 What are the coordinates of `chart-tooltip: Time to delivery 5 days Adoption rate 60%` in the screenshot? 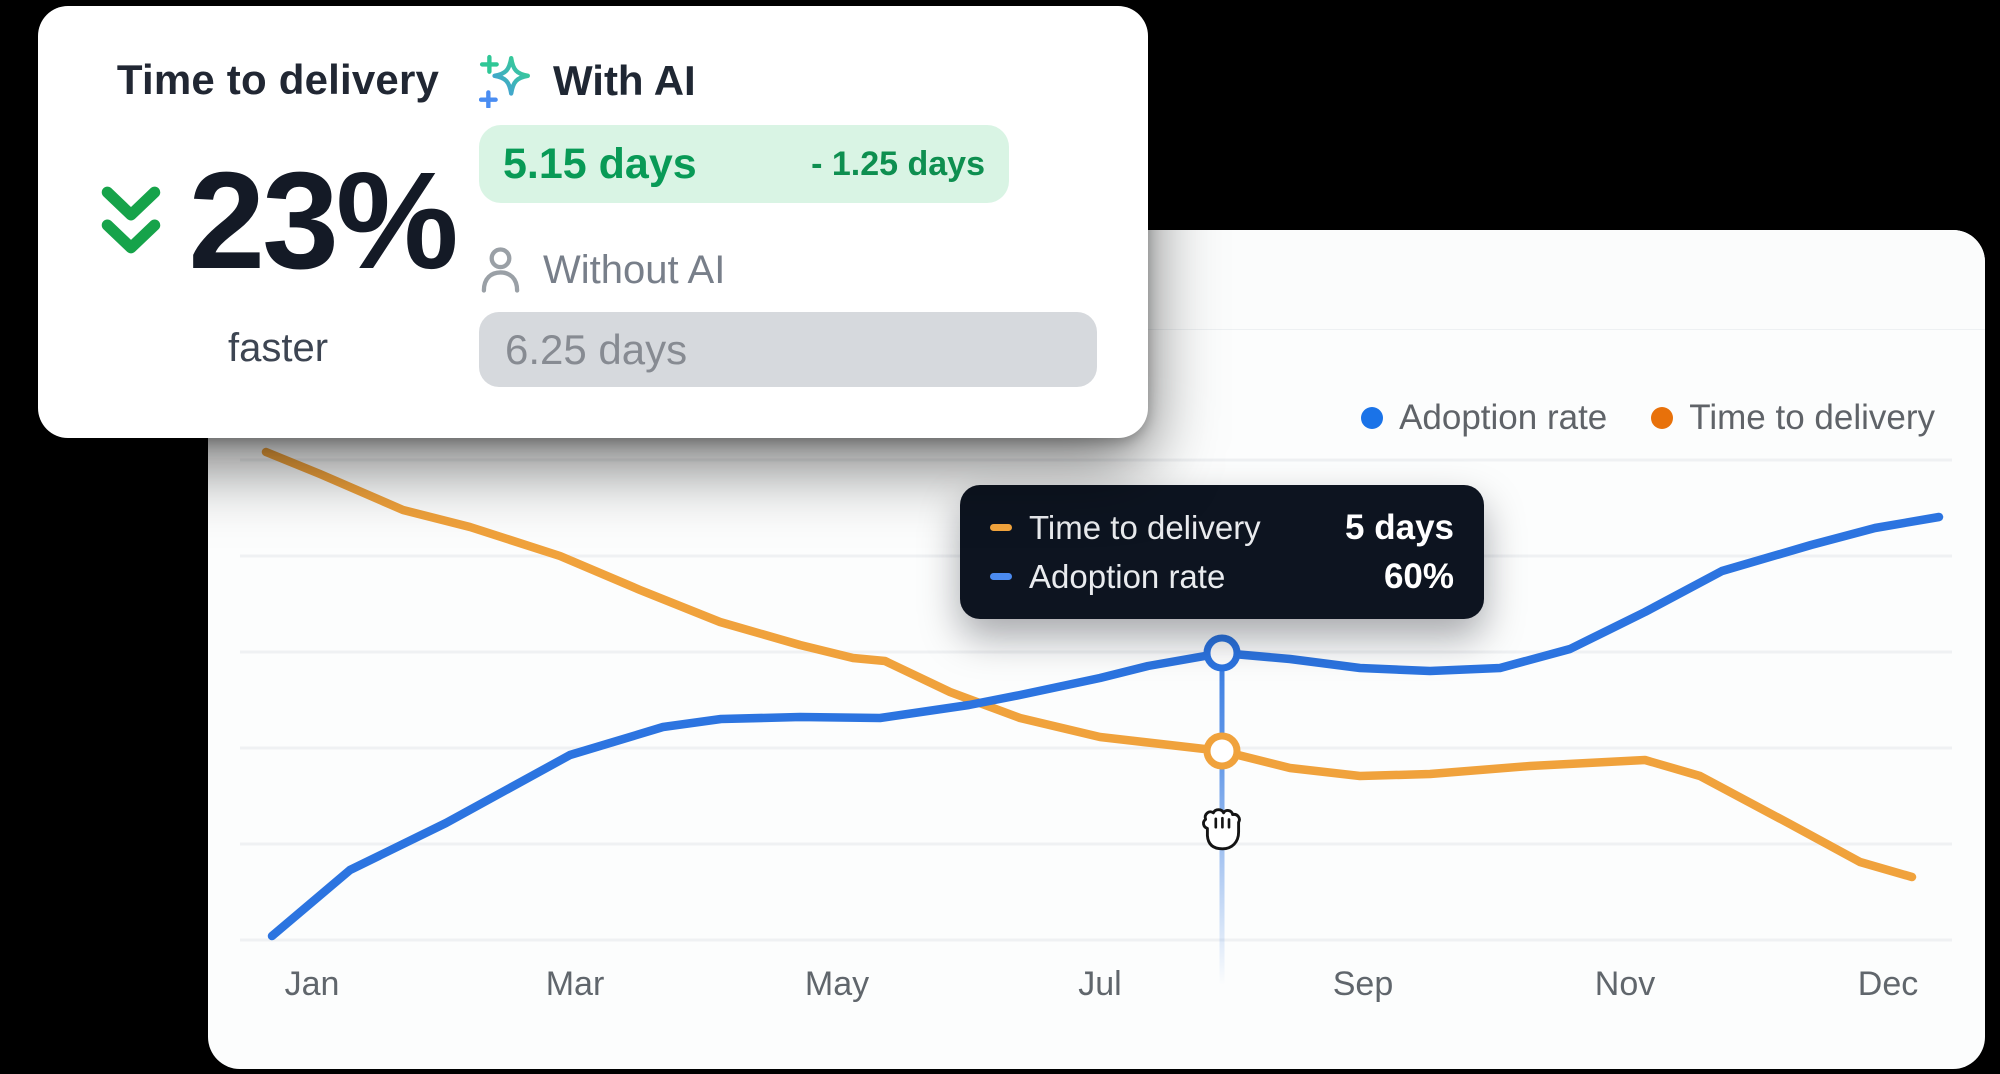 It's located at (1222, 552).